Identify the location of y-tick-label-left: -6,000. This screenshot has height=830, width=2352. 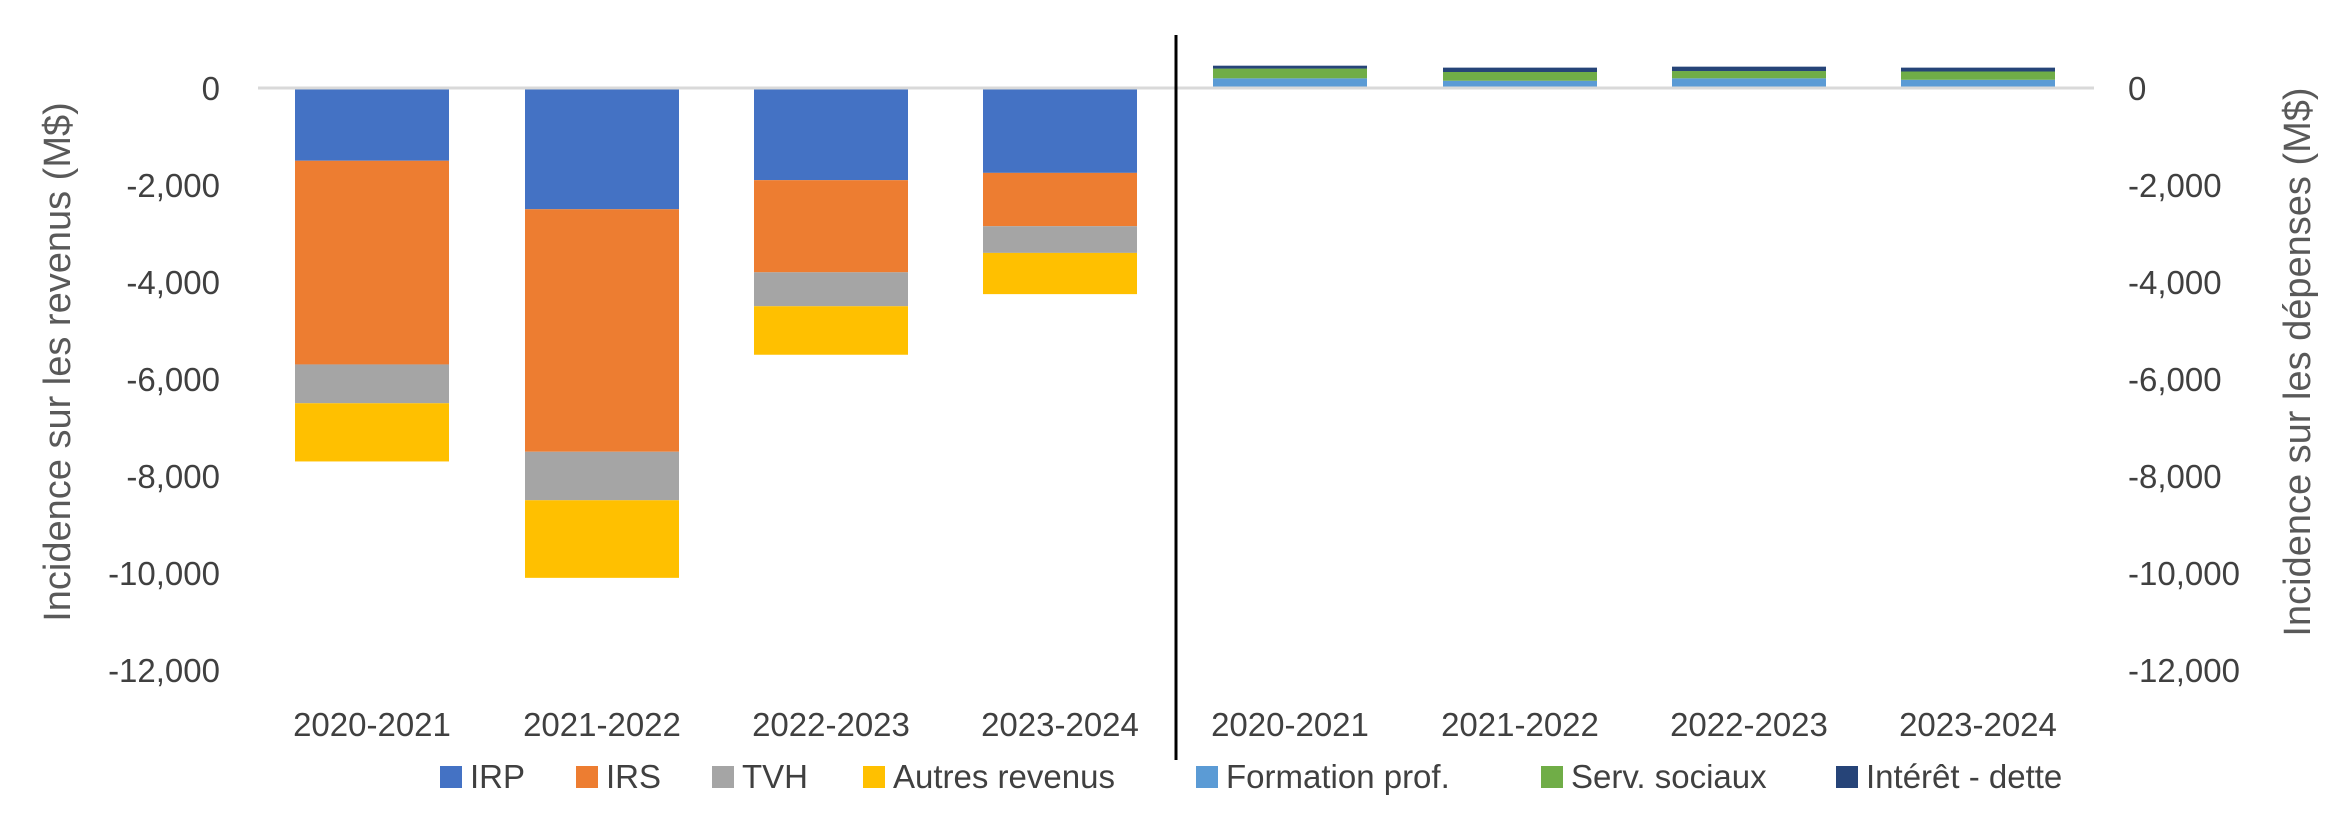
(173, 379).